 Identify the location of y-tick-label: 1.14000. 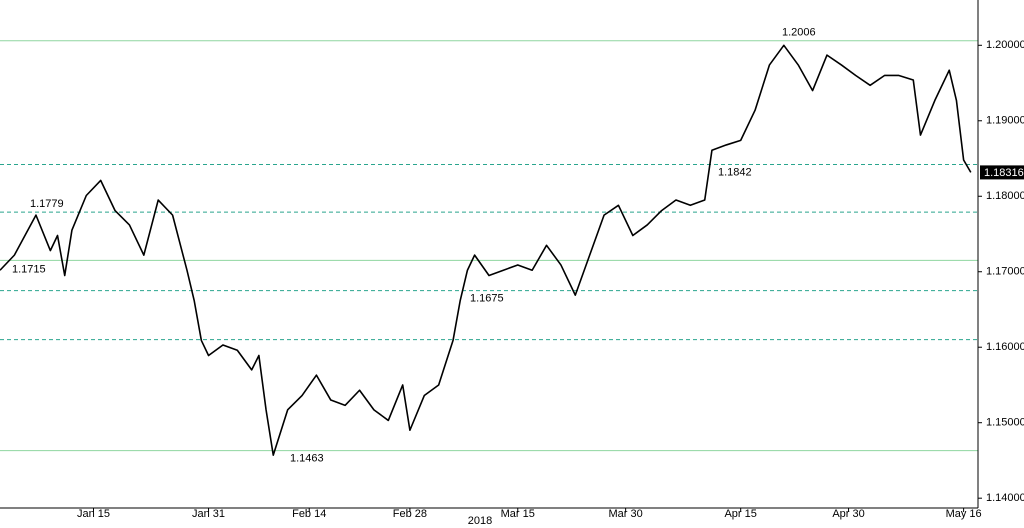
(1005, 498).